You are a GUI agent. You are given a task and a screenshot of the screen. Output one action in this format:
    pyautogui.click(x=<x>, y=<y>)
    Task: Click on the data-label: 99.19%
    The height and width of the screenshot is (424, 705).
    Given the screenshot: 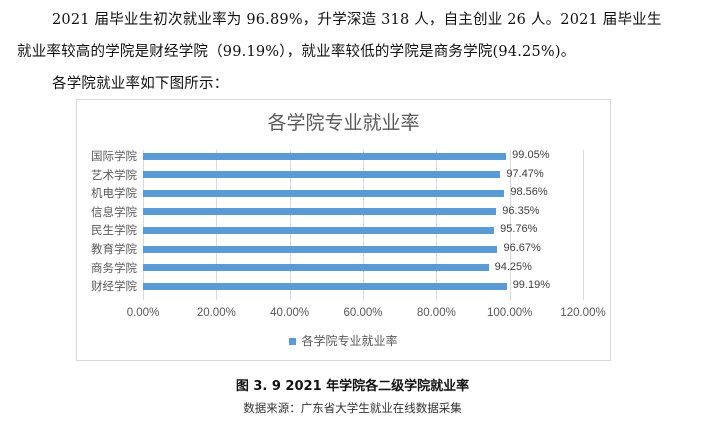 What is the action you would take?
    pyautogui.click(x=531, y=285)
    